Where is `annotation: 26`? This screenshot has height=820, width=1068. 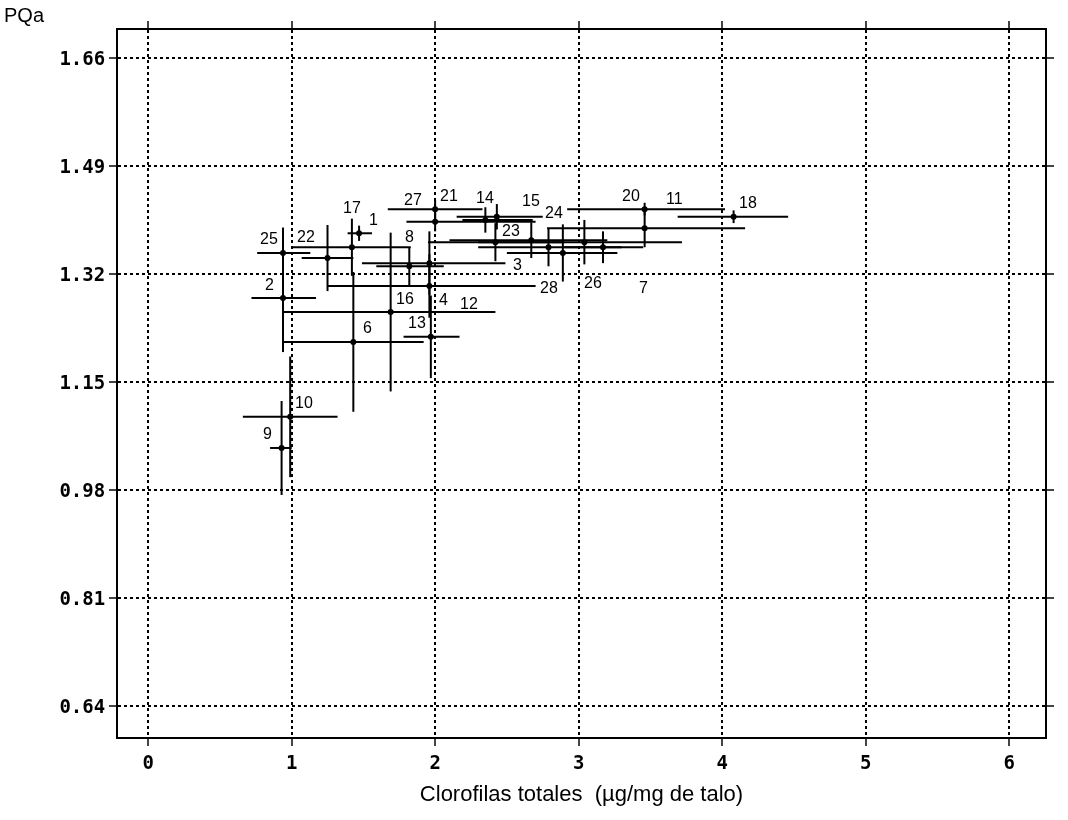
annotation: 26 is located at coordinates (593, 282).